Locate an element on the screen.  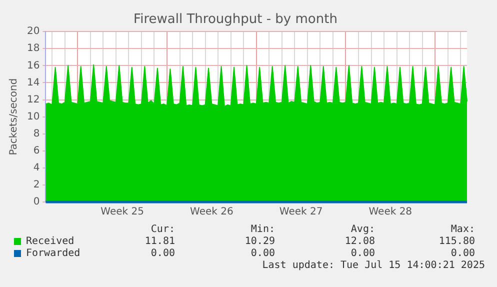
y-axis-title: Packets/second is located at coordinates (14, 117).